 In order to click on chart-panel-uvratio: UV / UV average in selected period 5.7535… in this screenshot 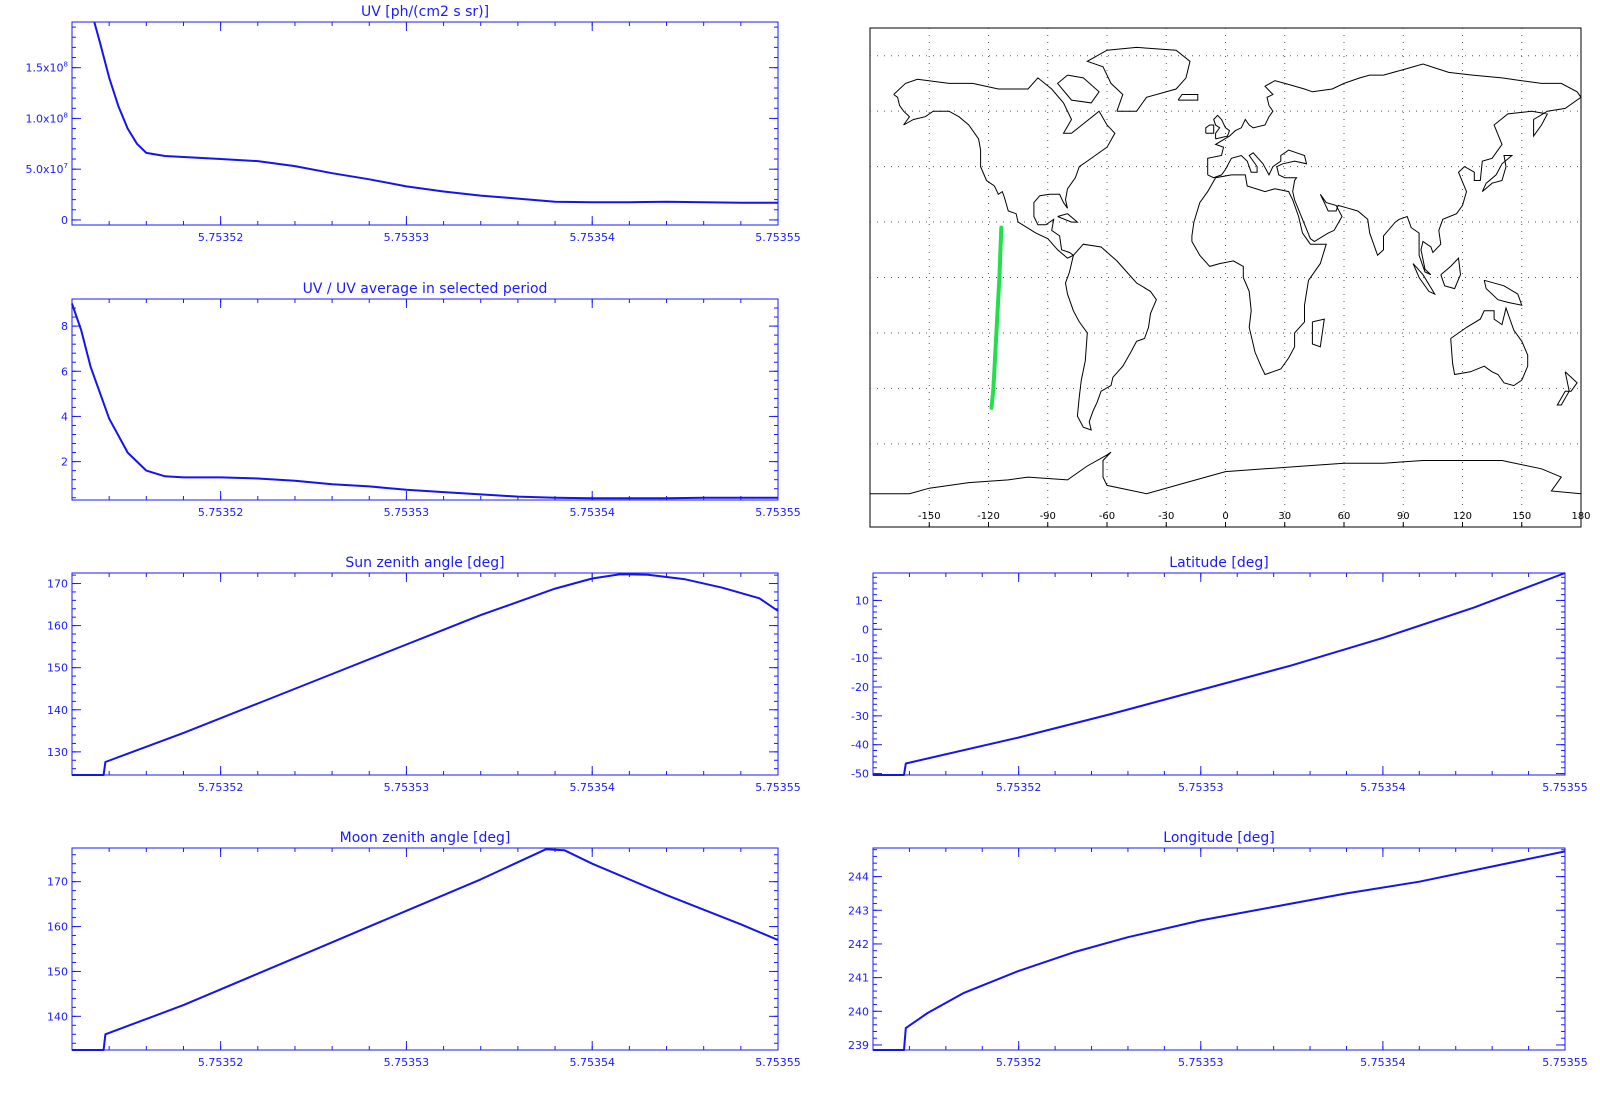, I will do `click(431, 400)`.